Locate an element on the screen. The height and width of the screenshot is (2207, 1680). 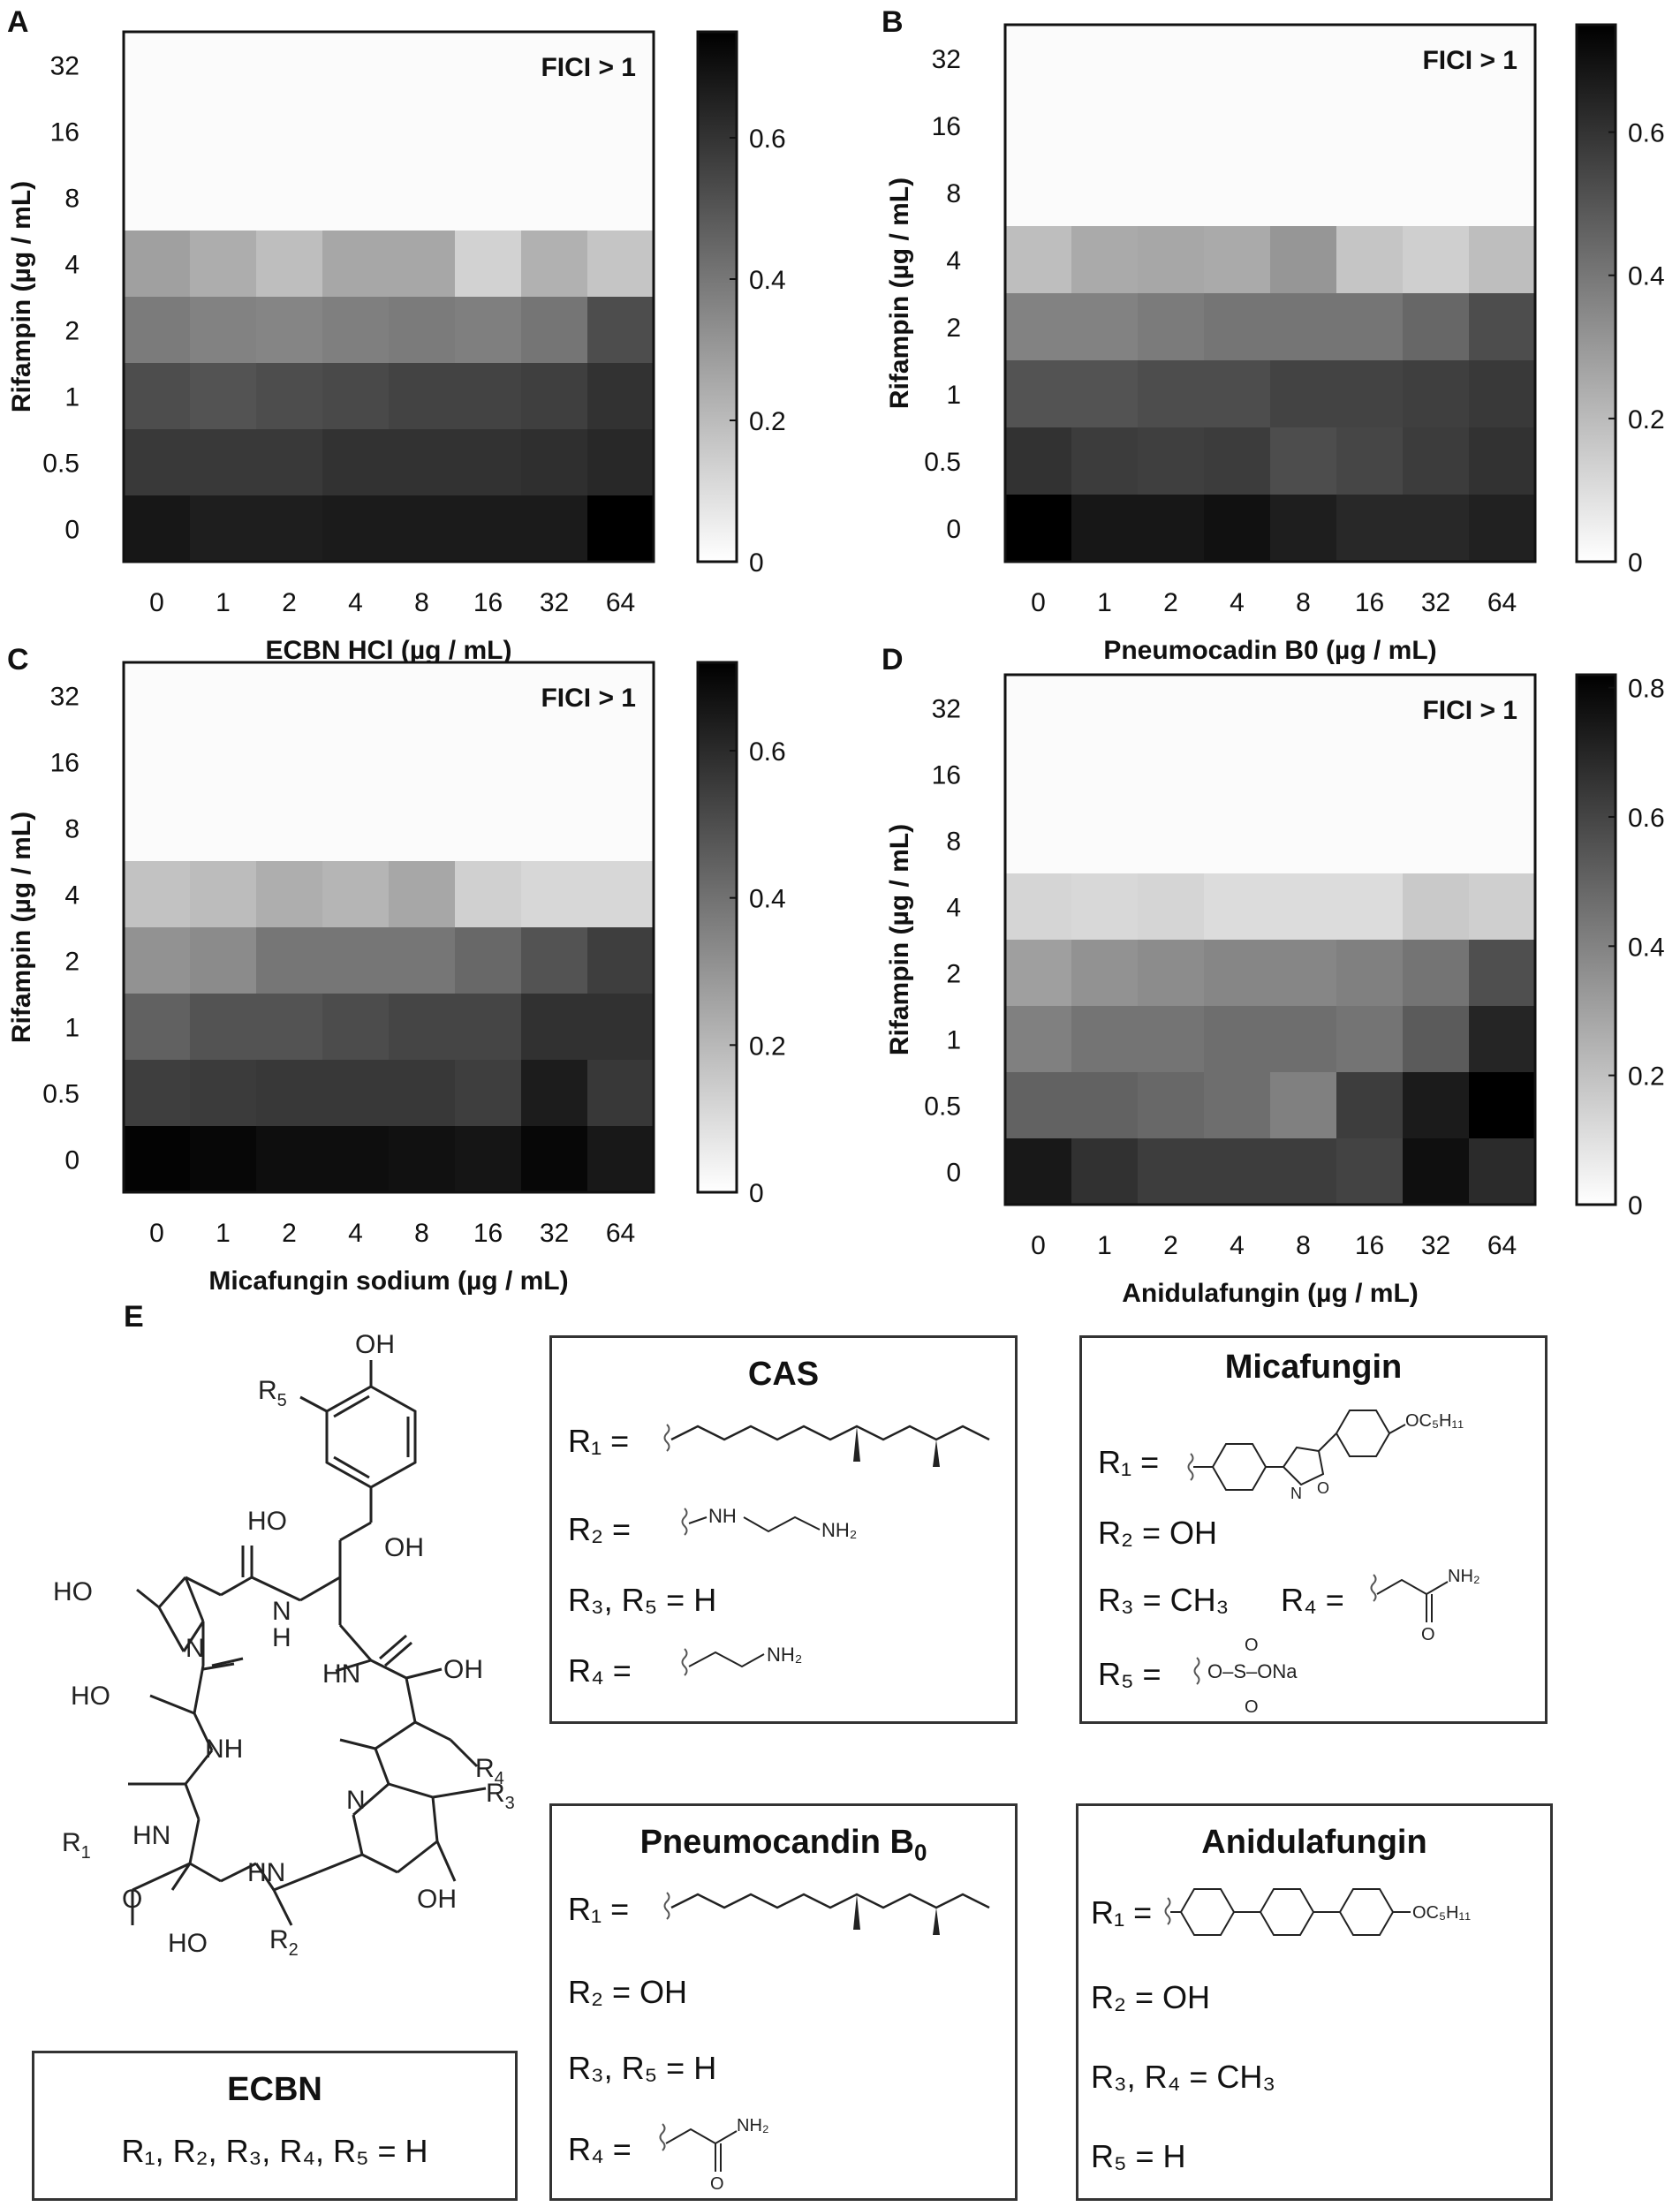
heatmap-c-cell-r3-c6 is located at coordinates (554, 894).